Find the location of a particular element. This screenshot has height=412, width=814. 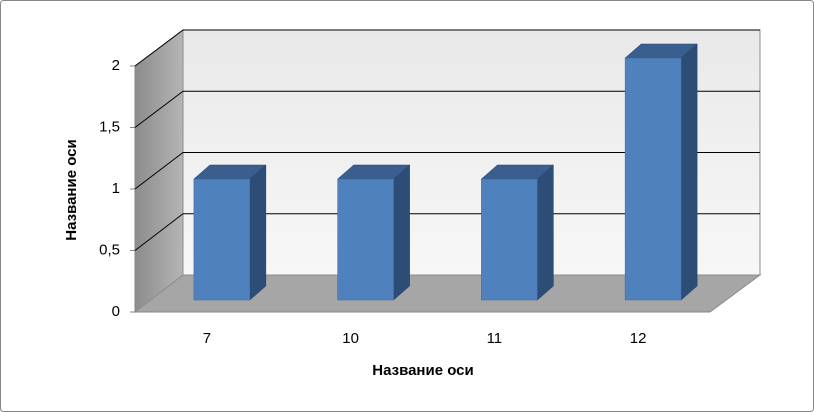

x-tick-label: 10 is located at coordinates (350, 338).